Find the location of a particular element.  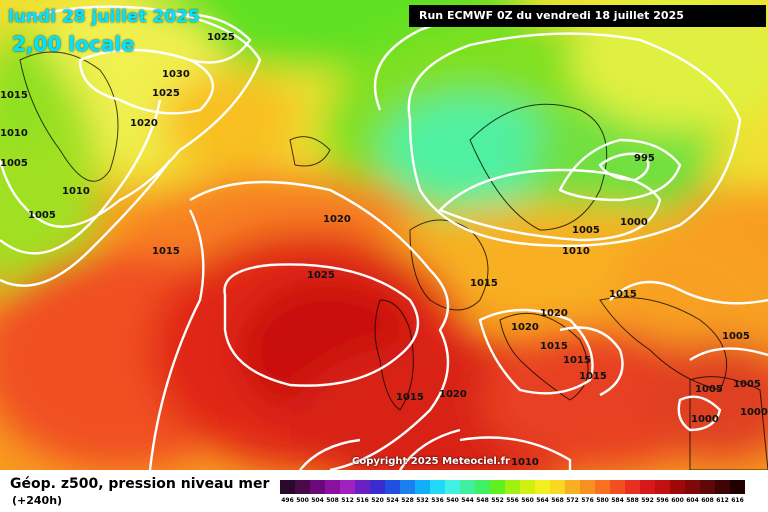

legend-subtitle: (+240h) is located at coordinates (37, 500).